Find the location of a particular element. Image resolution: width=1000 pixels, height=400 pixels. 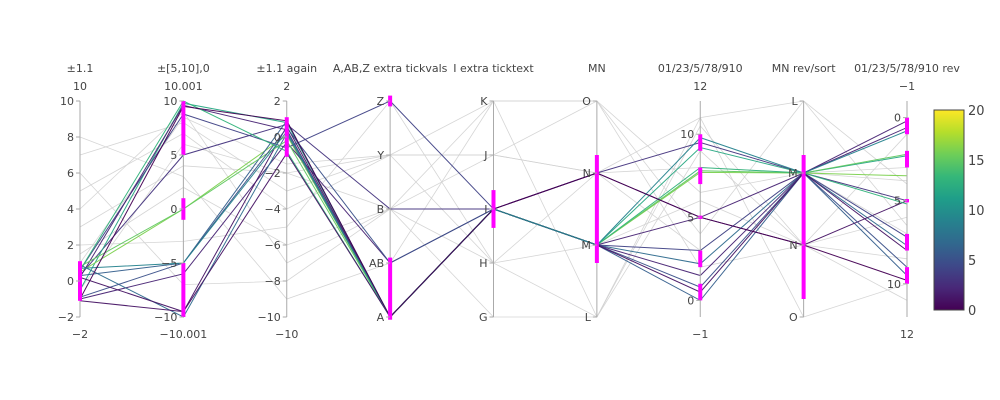

axis-7: 10 5 0 01/23/5/78/910 12 −1 is located at coordinates (700, 201).